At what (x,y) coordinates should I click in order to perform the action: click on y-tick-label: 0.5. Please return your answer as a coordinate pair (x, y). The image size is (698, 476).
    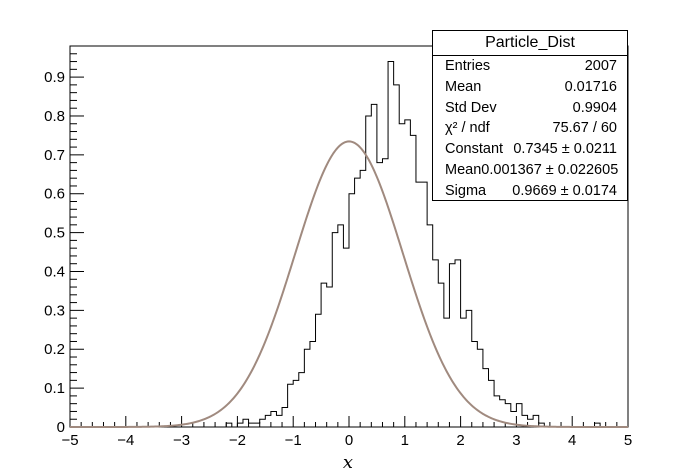
    Looking at the image, I should click on (54, 233).